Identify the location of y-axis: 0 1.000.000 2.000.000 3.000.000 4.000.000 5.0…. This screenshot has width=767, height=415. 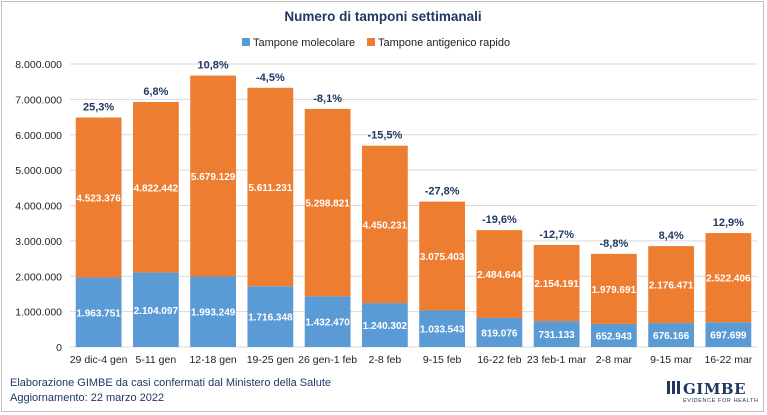
(38, 206).